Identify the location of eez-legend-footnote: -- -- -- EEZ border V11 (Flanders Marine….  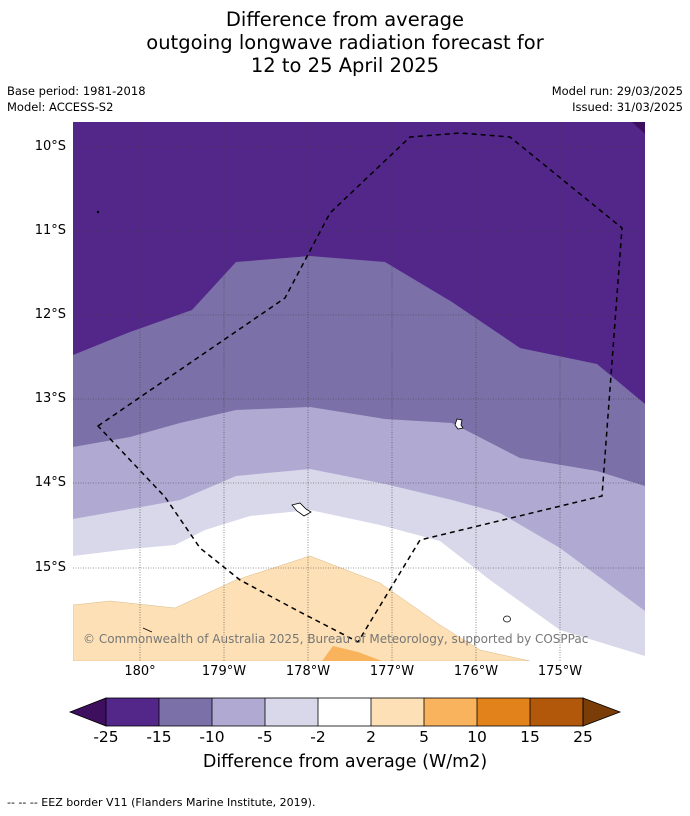
(161, 802).